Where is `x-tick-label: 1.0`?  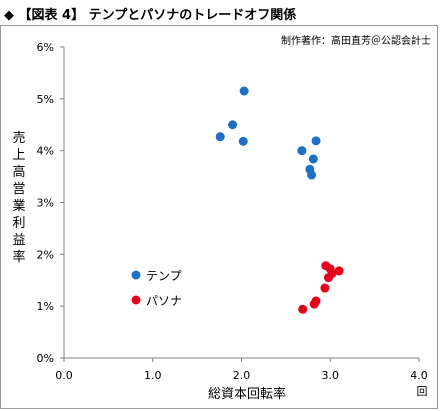
x-tick-label: 1.0 is located at coordinates (153, 375).